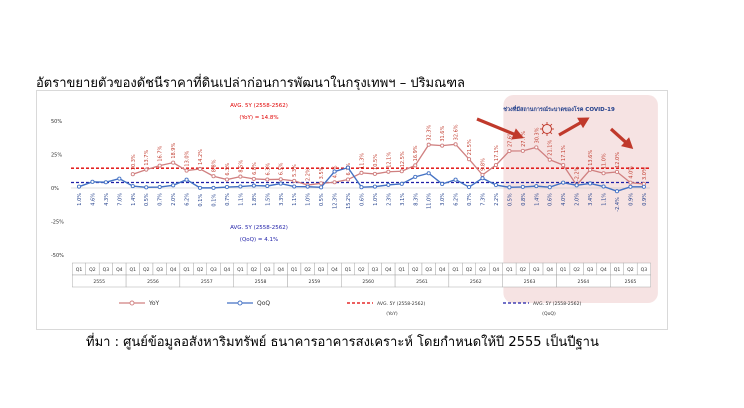 The height and width of the screenshot is (408, 744). Describe the element at coordinates (605, 199) in the screenshot. I see `data-label-qoq: 1.1%` at that location.